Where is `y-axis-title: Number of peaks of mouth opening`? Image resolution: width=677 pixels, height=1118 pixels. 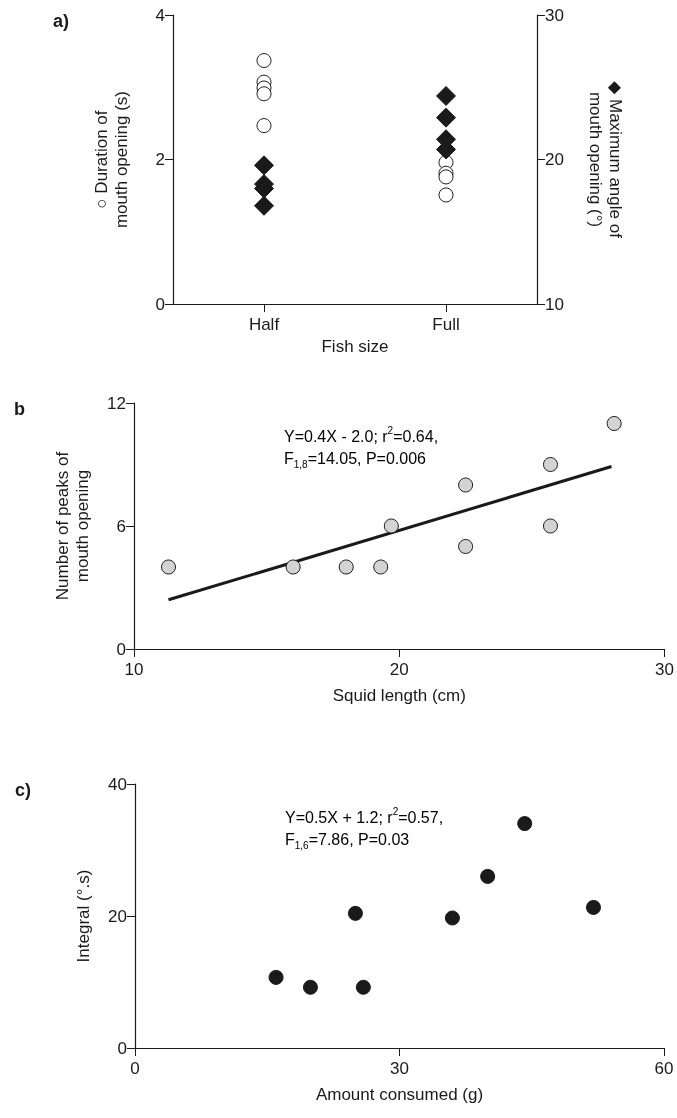
y-axis-title: Number of peaks of mouth opening is located at coordinates (72, 526).